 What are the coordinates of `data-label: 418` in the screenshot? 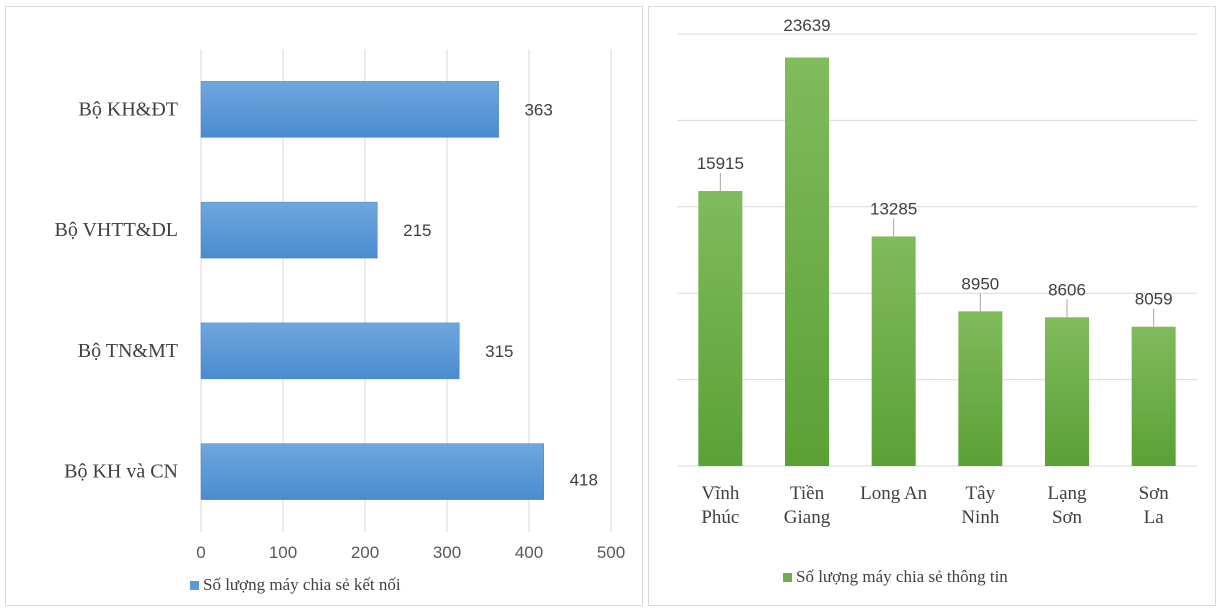 It's located at (584, 480).